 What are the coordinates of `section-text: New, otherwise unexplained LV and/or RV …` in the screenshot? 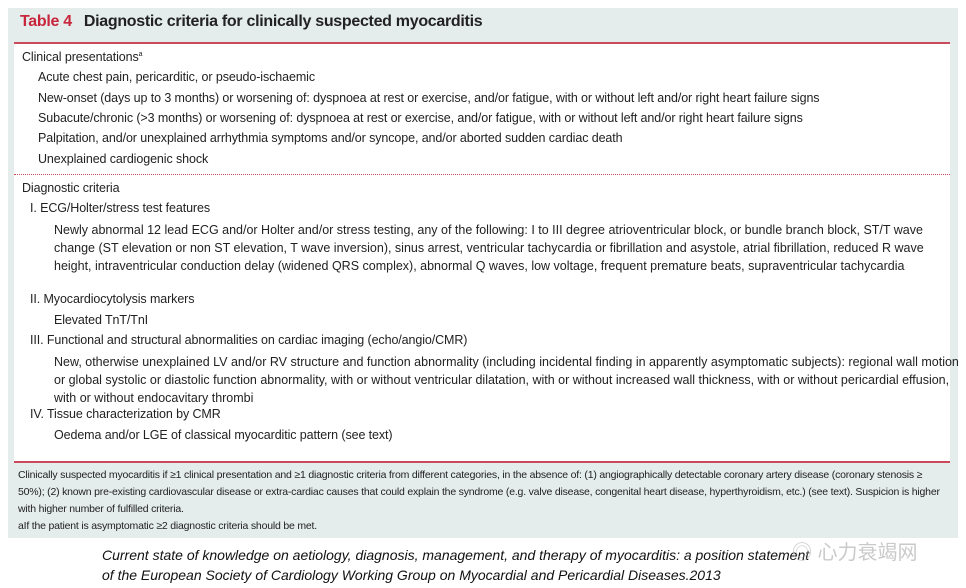 It's located at (506, 380).